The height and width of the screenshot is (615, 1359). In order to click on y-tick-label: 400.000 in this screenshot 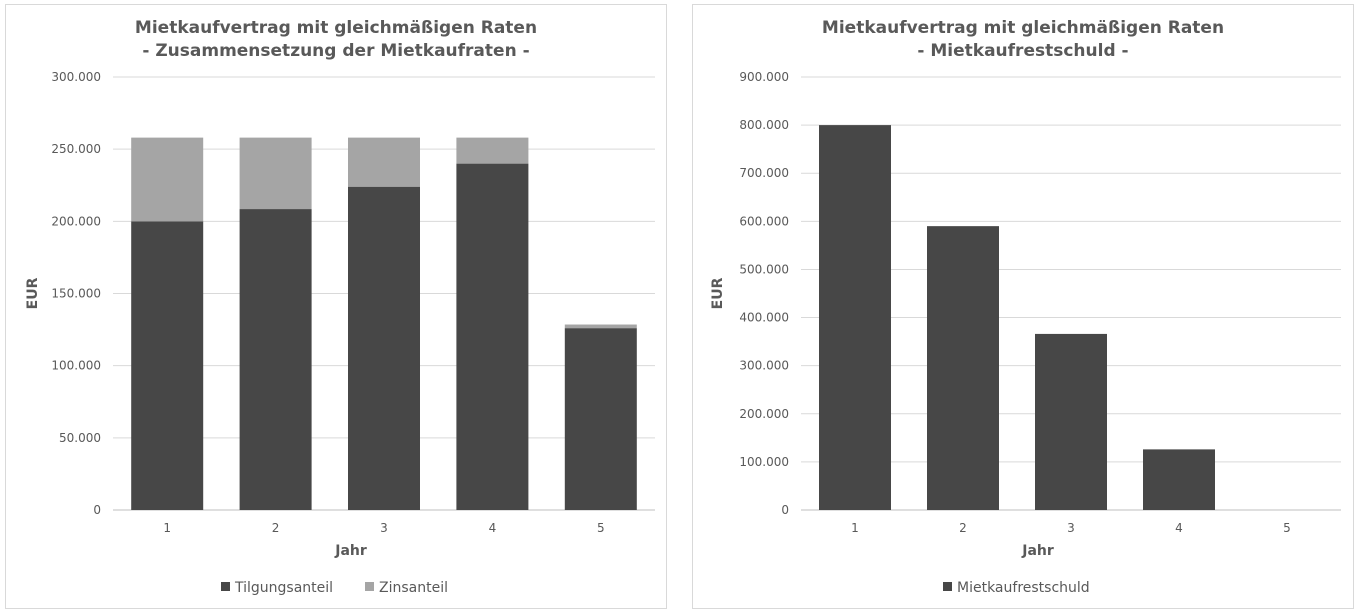, I will do `click(764, 318)`.